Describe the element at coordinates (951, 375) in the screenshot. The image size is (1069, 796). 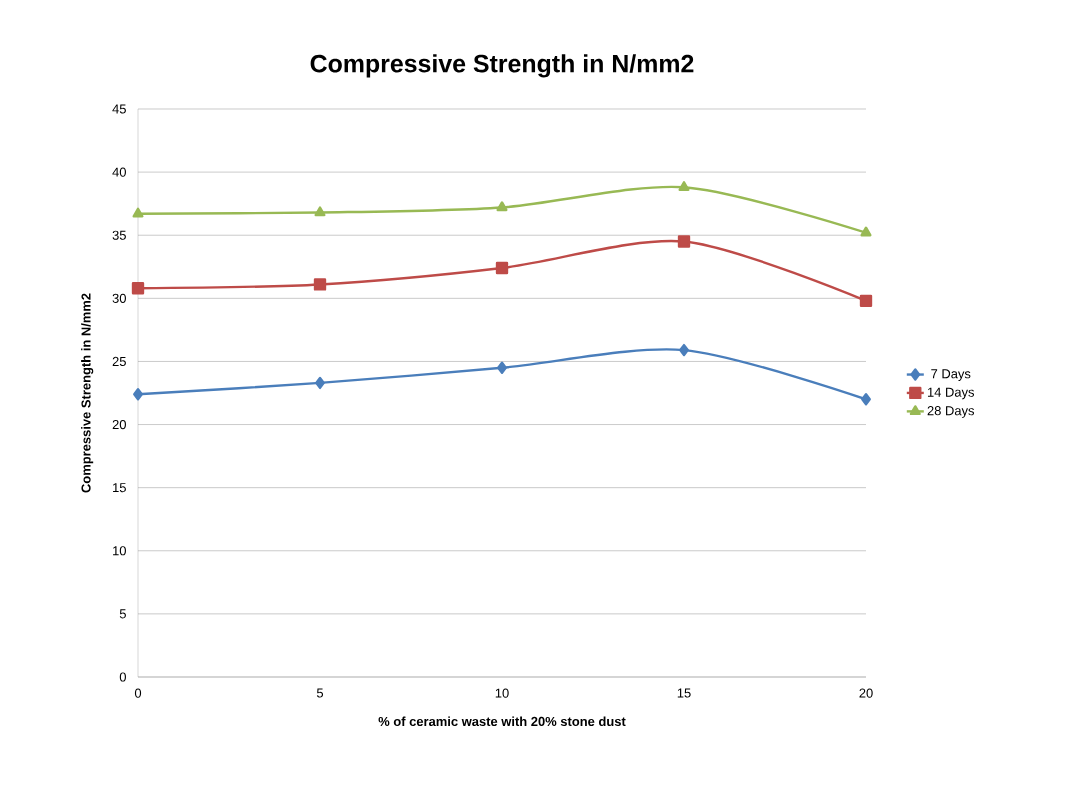
I see `legend-label: 7 Days` at that location.